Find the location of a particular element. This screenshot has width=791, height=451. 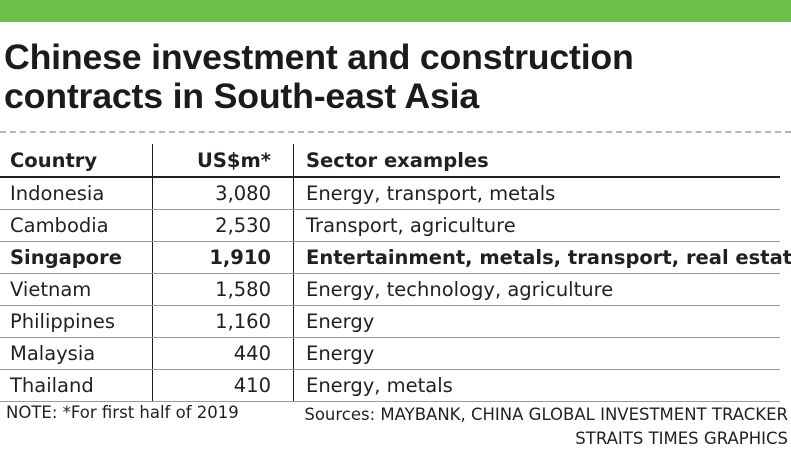

title-line-1: Chinese investment and construction is located at coordinates (319, 57).